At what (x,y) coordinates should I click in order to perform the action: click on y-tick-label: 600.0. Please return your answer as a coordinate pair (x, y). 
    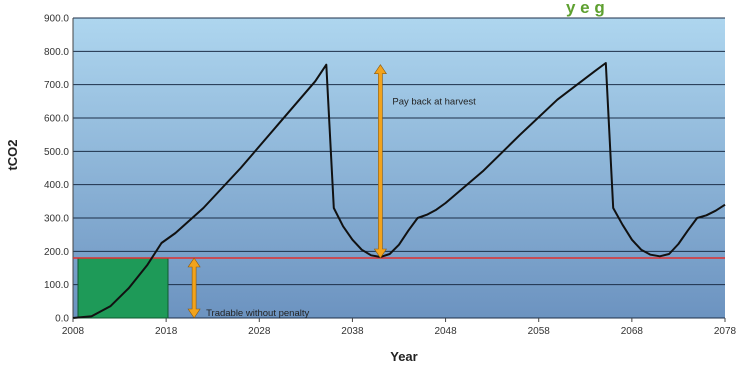
    Looking at the image, I should click on (56, 119).